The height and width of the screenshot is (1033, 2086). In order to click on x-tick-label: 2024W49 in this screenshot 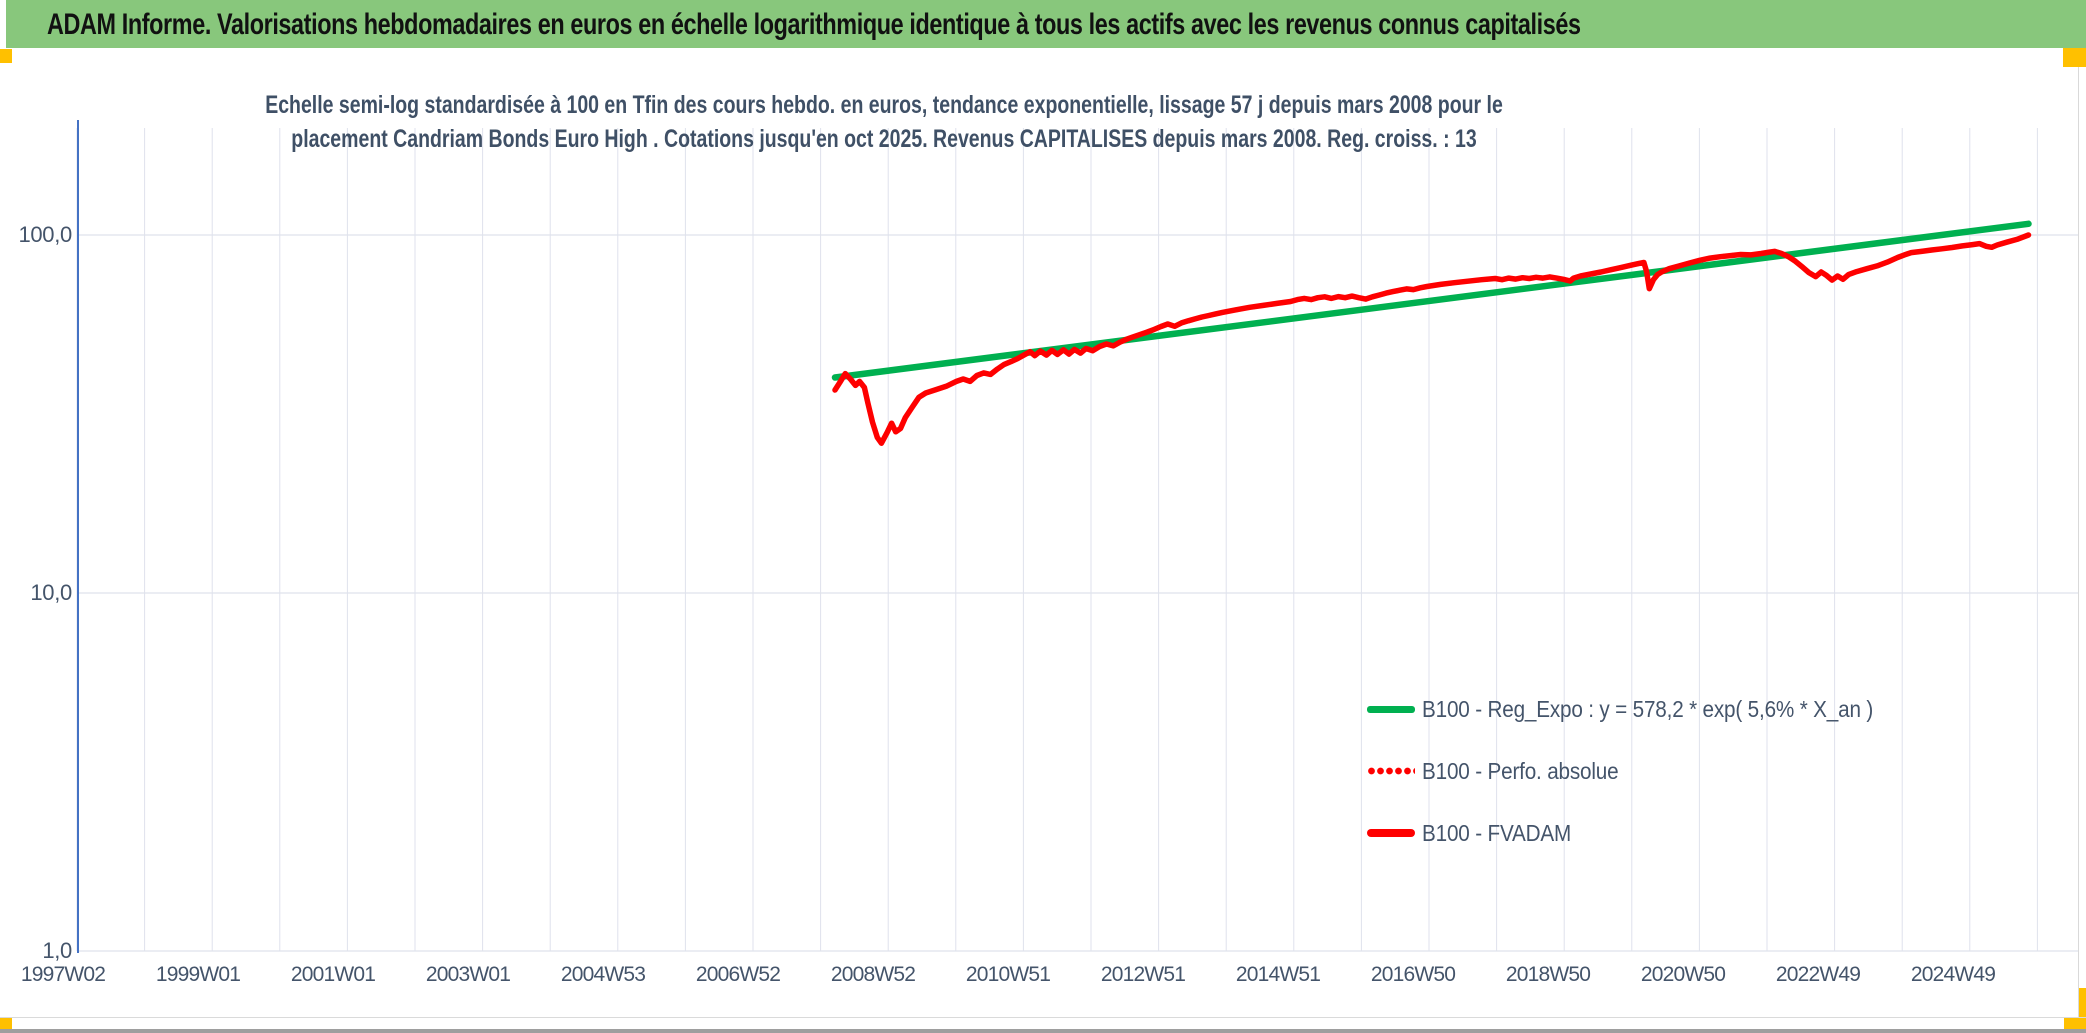, I will do `click(1953, 974)`.